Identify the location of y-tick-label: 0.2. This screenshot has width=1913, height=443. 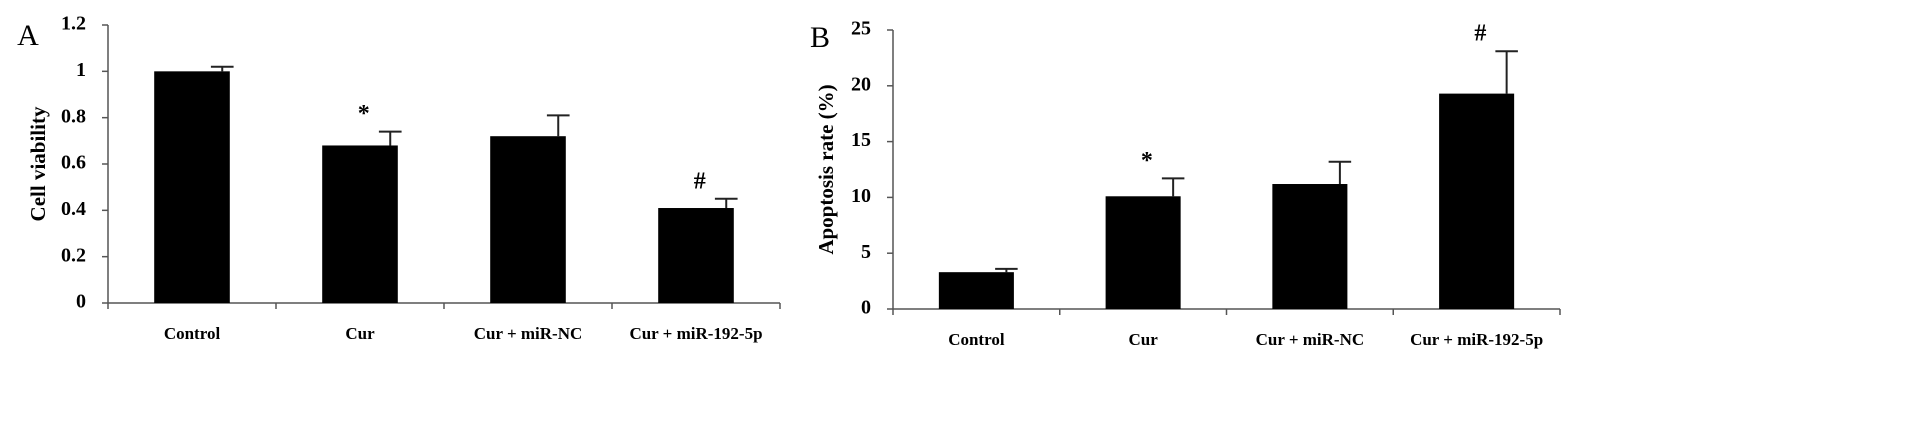
(73, 255).